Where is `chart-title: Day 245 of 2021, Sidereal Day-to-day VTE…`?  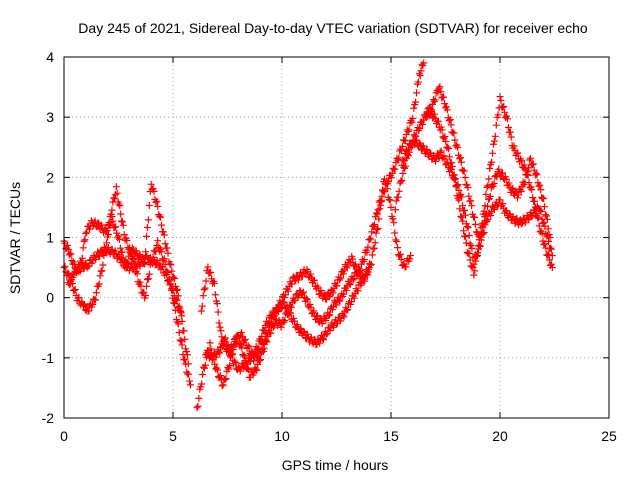 chart-title: Day 245 of 2021, Sidereal Day-to-day VTE… is located at coordinates (333, 28).